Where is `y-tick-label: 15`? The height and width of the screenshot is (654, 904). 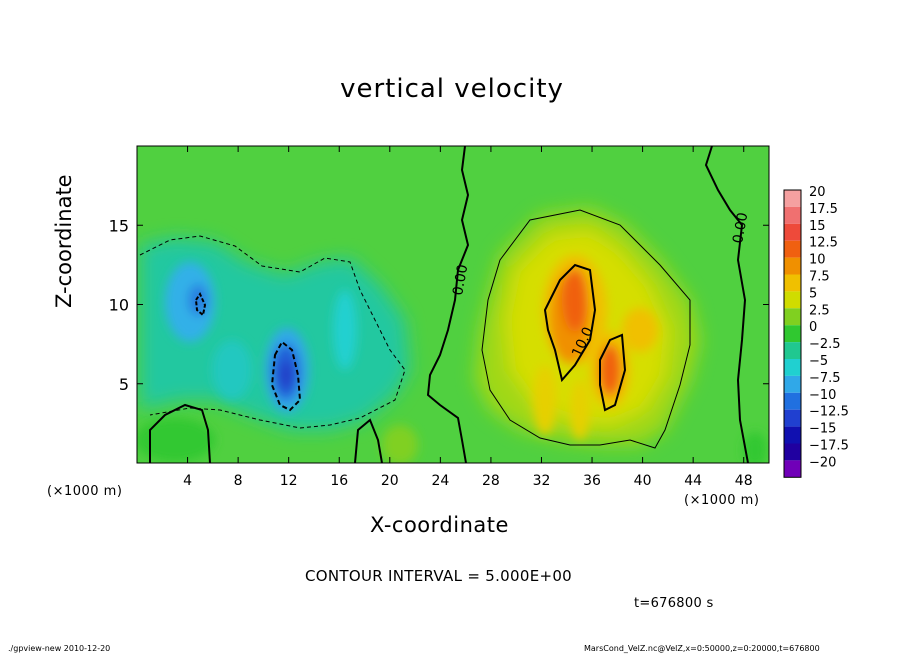 y-tick-label: 15 is located at coordinates (119, 225).